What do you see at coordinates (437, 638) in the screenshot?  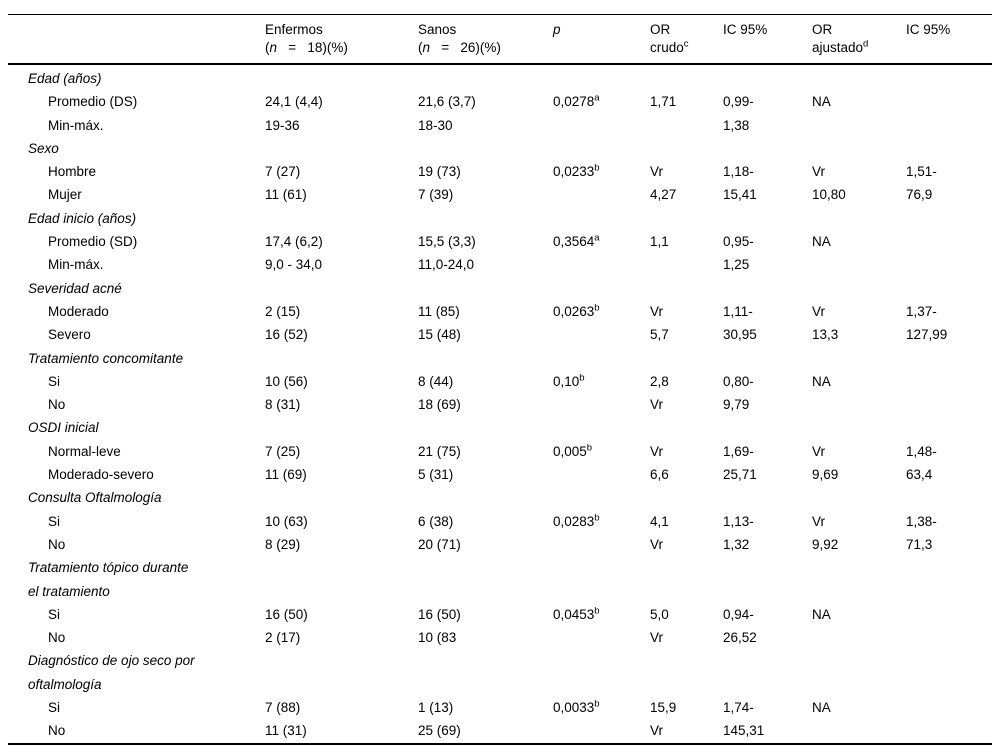 I see `cell-sanos: 10 (83` at bounding box center [437, 638].